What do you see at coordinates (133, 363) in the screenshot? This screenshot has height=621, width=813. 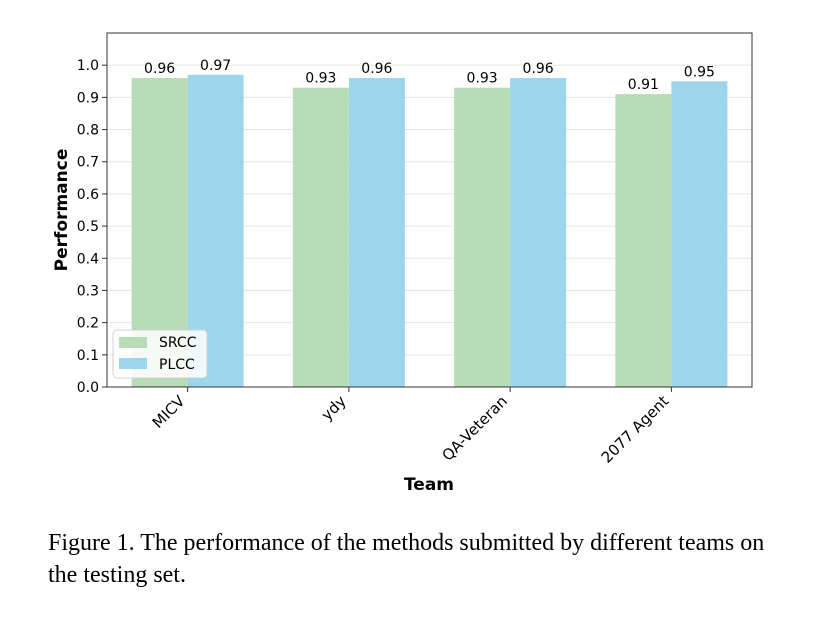 I see `legend-swatch-plcc` at bounding box center [133, 363].